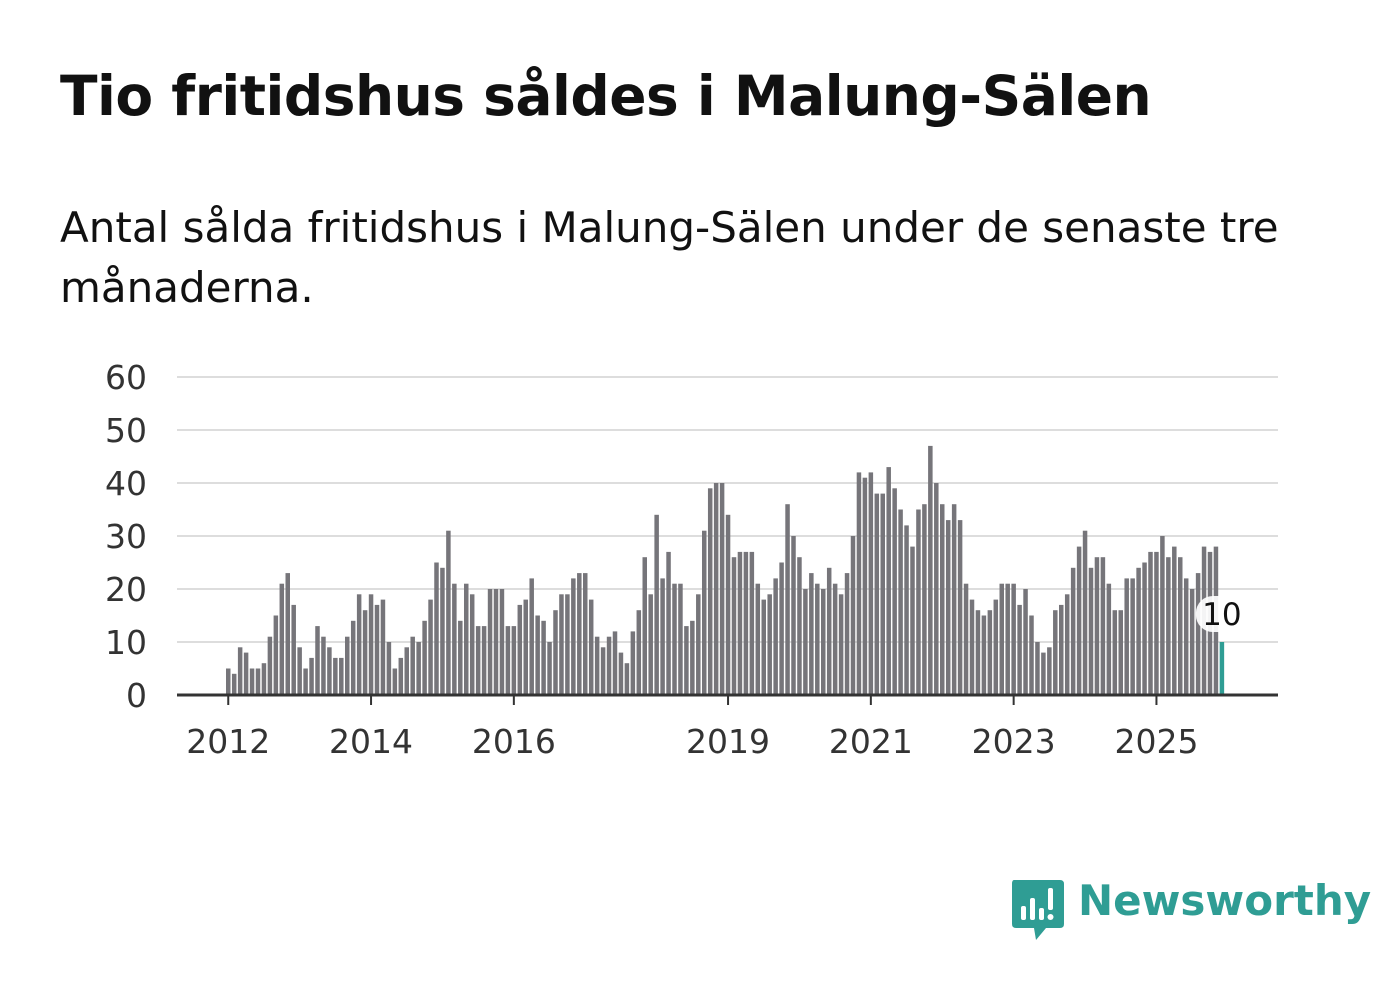 The width and height of the screenshot is (1382, 999). I want to click on highlight-value-label: 10, so click(1221, 615).